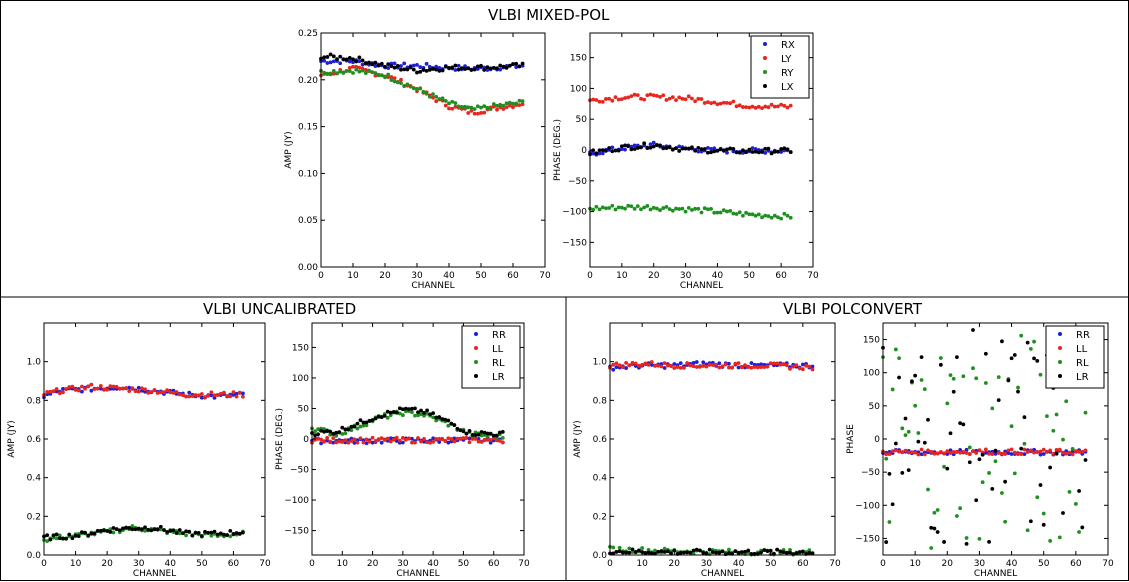 This screenshot has height=582, width=1129. I want to click on y-tick-label: 0, so click(584, 151).